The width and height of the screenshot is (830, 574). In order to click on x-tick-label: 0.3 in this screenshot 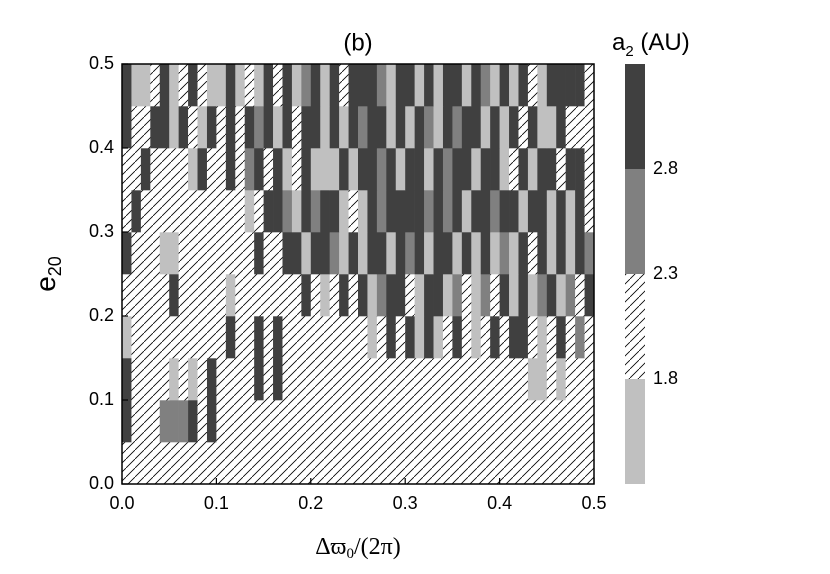, I will do `click(405, 503)`.